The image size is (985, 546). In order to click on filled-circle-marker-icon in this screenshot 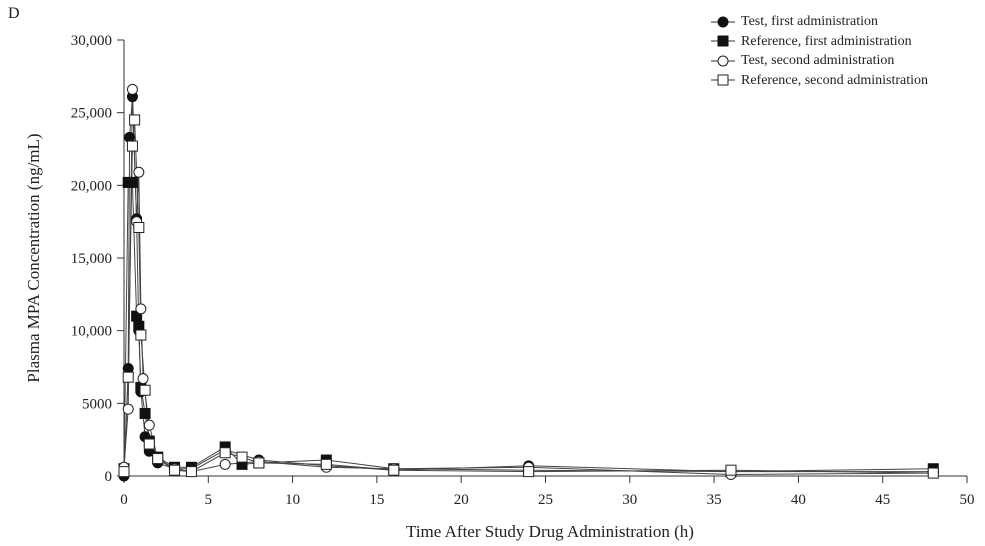, I will do `click(723, 22)`.